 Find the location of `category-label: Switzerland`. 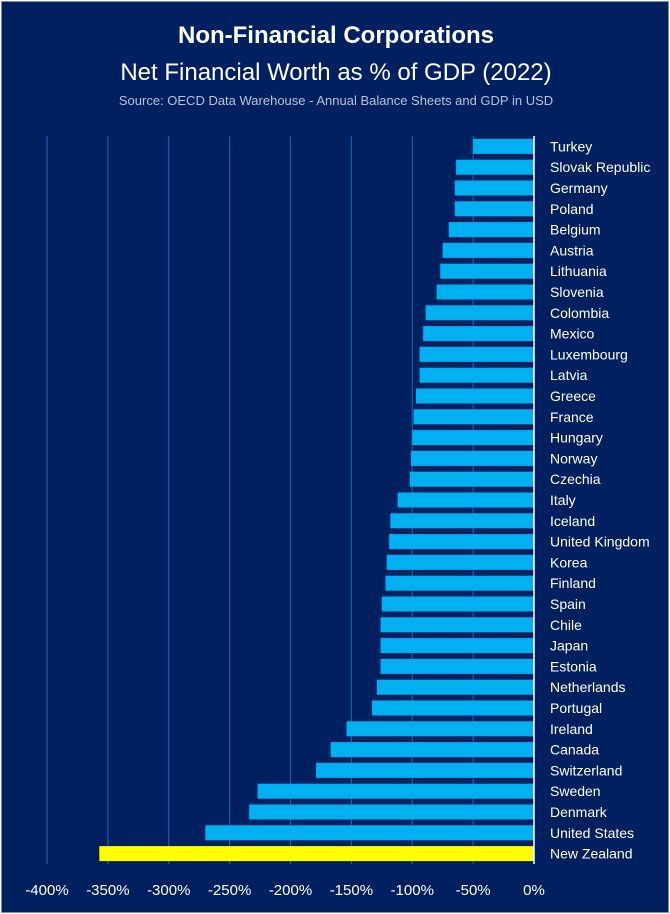

category-label: Switzerland is located at coordinates (586, 770).